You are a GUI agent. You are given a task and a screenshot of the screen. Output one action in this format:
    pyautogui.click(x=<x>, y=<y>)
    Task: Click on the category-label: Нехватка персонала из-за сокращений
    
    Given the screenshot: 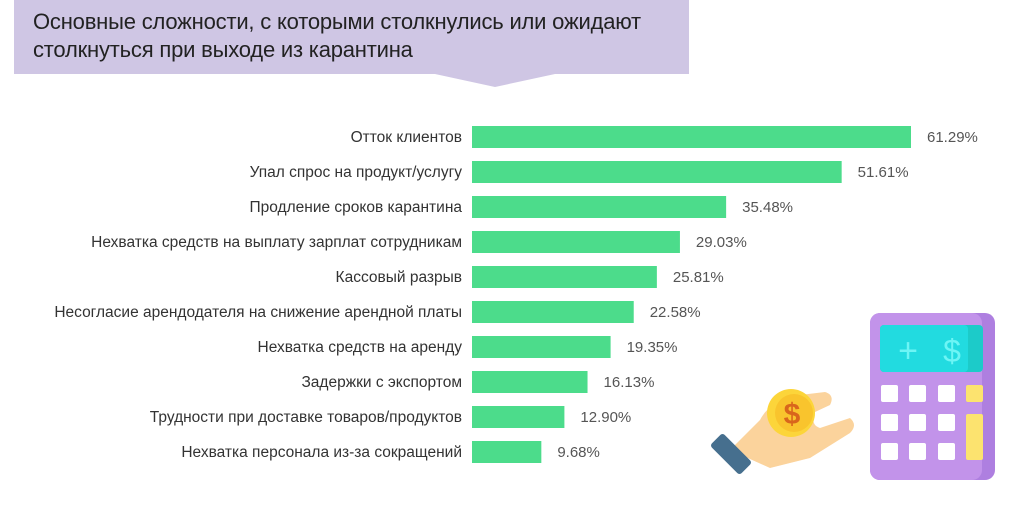 What is the action you would take?
    pyautogui.click(x=321, y=452)
    